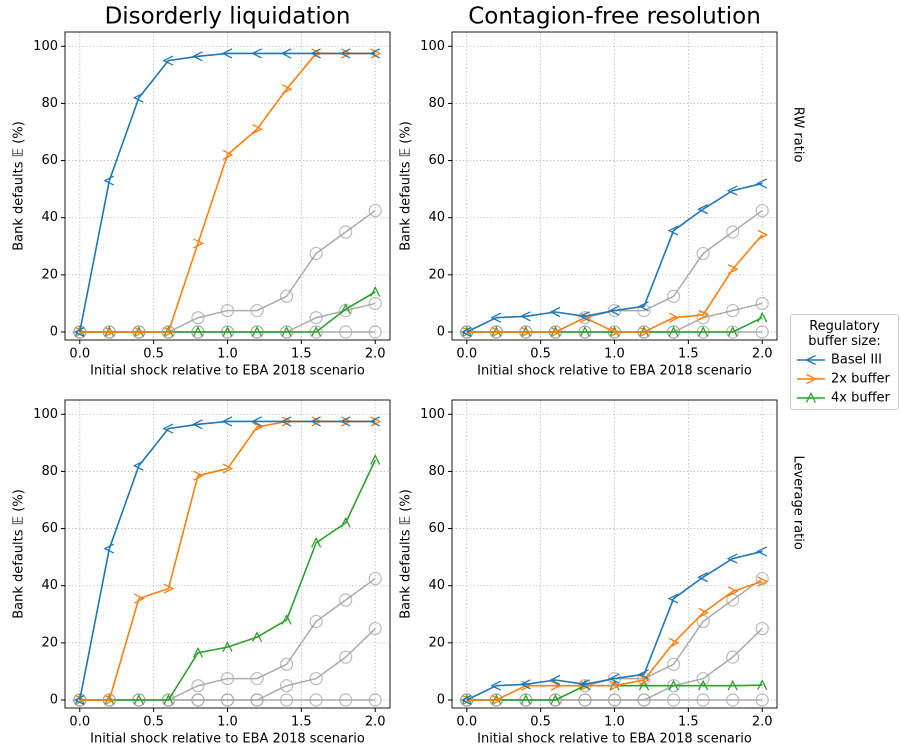 The width and height of the screenshot is (901, 749). I want to click on y-tick-label: 40, so click(49, 217).